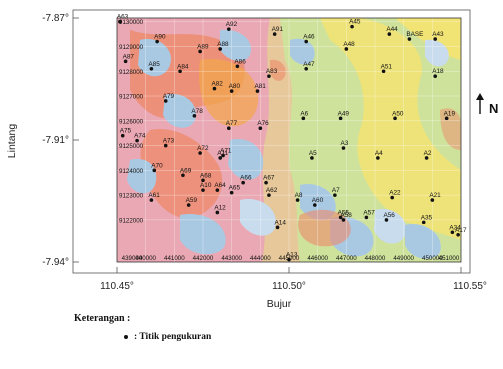 The width and height of the screenshot is (503, 369). Describe the element at coordinates (346, 258) in the screenshot. I see `easting-tick-label: 447000` at that location.